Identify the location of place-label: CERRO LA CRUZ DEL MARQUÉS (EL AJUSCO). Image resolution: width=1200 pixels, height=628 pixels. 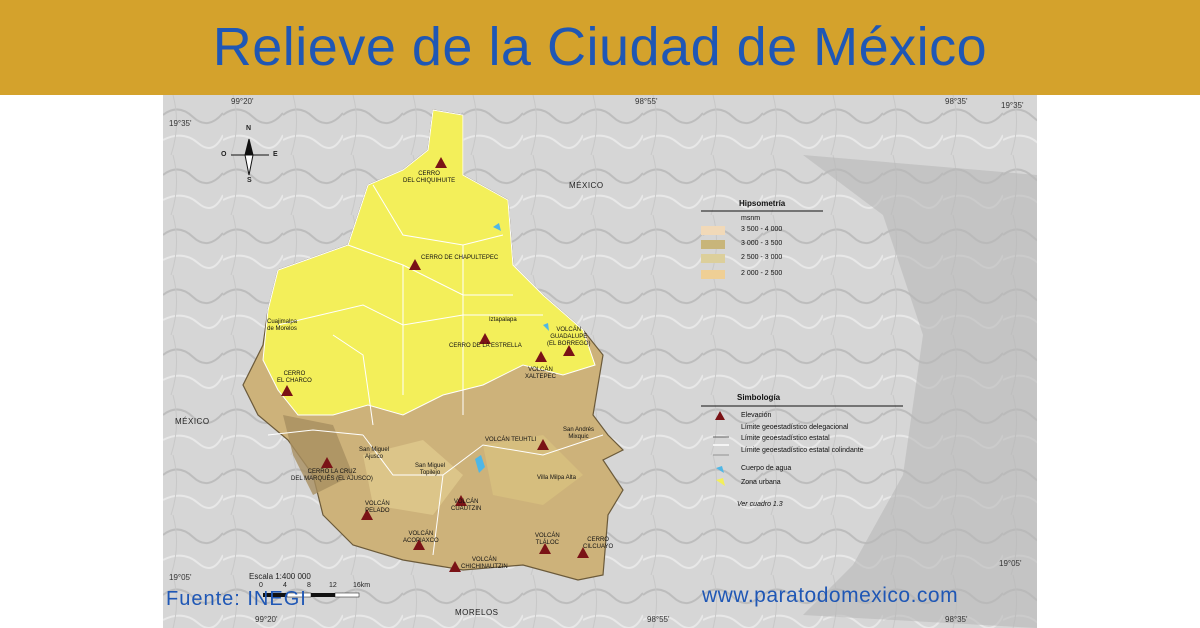
(332, 475).